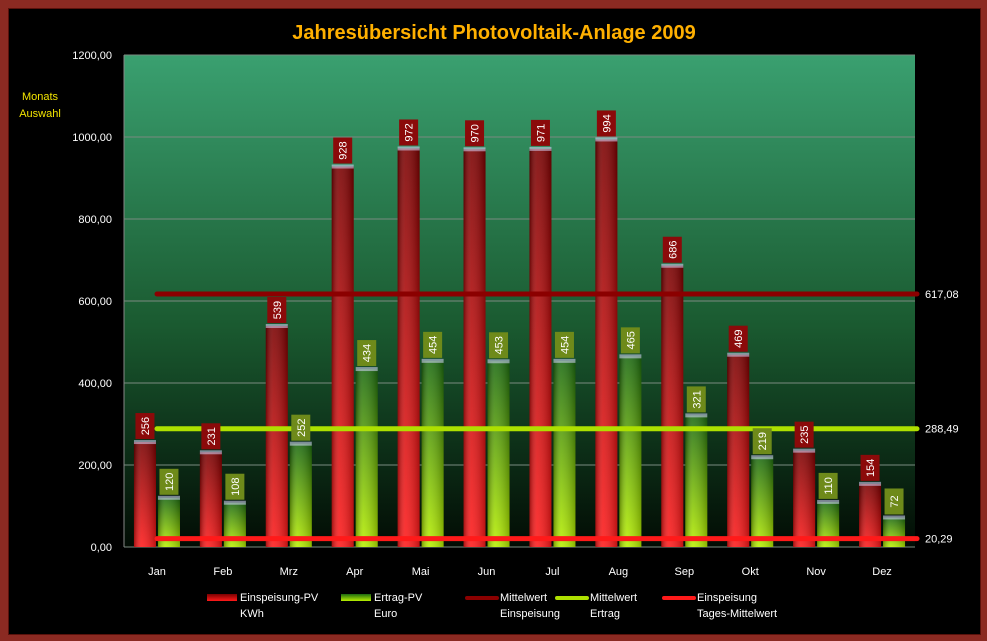 This screenshot has width=987, height=641. What do you see at coordinates (829, 486) in the screenshot?
I see `svg-text: 110` at bounding box center [829, 486].